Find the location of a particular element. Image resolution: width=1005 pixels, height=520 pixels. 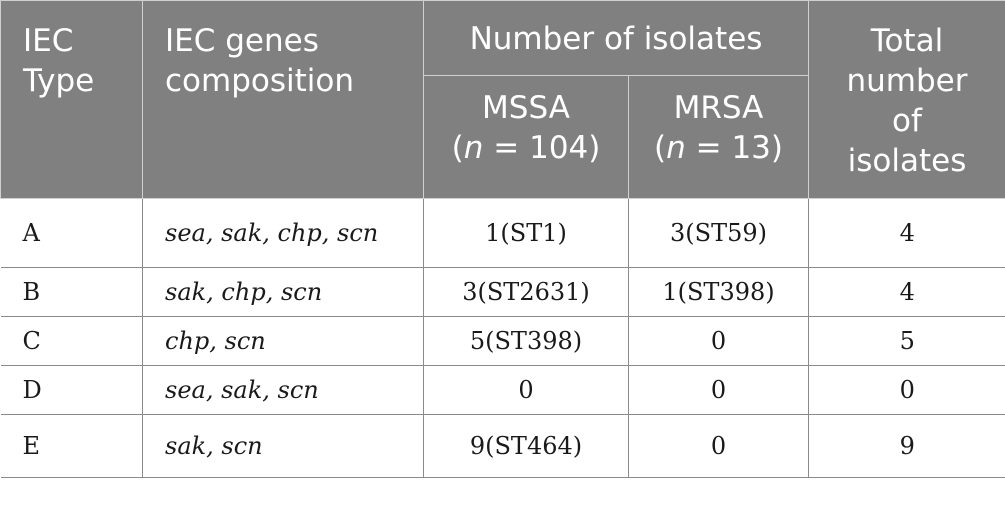

header-mssa-name: MSSA is located at coordinates (526, 108).